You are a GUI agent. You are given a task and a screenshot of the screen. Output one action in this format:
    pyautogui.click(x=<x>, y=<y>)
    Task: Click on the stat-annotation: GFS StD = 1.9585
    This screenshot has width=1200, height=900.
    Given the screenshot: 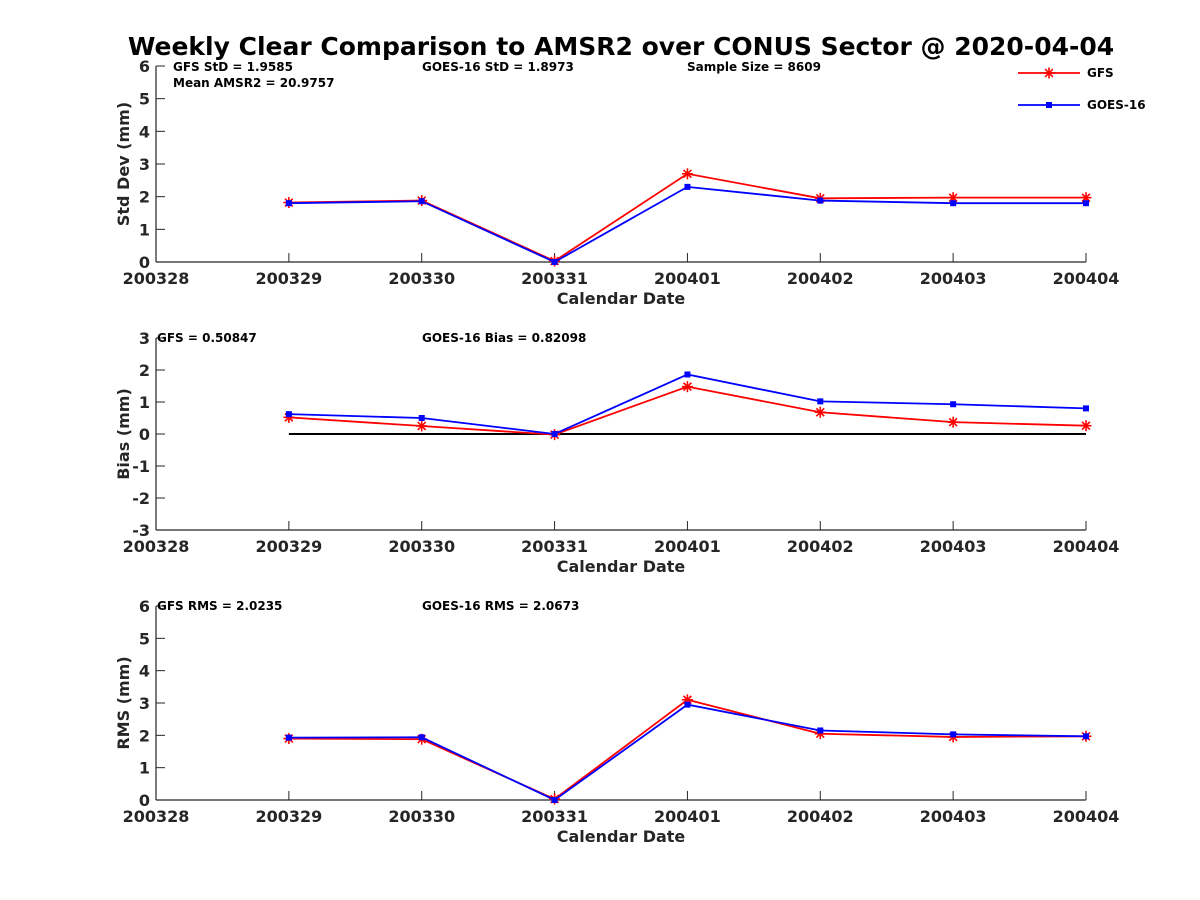 What is the action you would take?
    pyautogui.click(x=233, y=67)
    